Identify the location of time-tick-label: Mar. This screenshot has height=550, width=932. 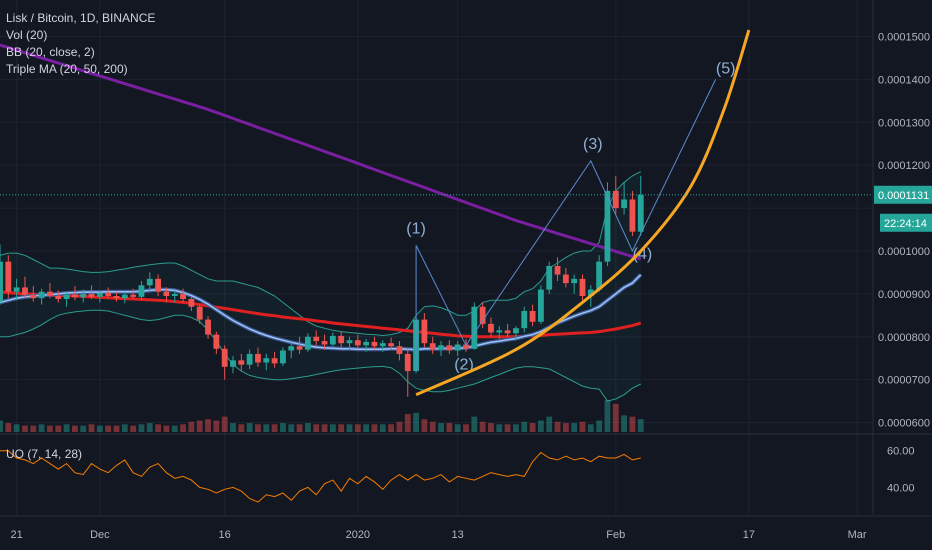
(857, 535).